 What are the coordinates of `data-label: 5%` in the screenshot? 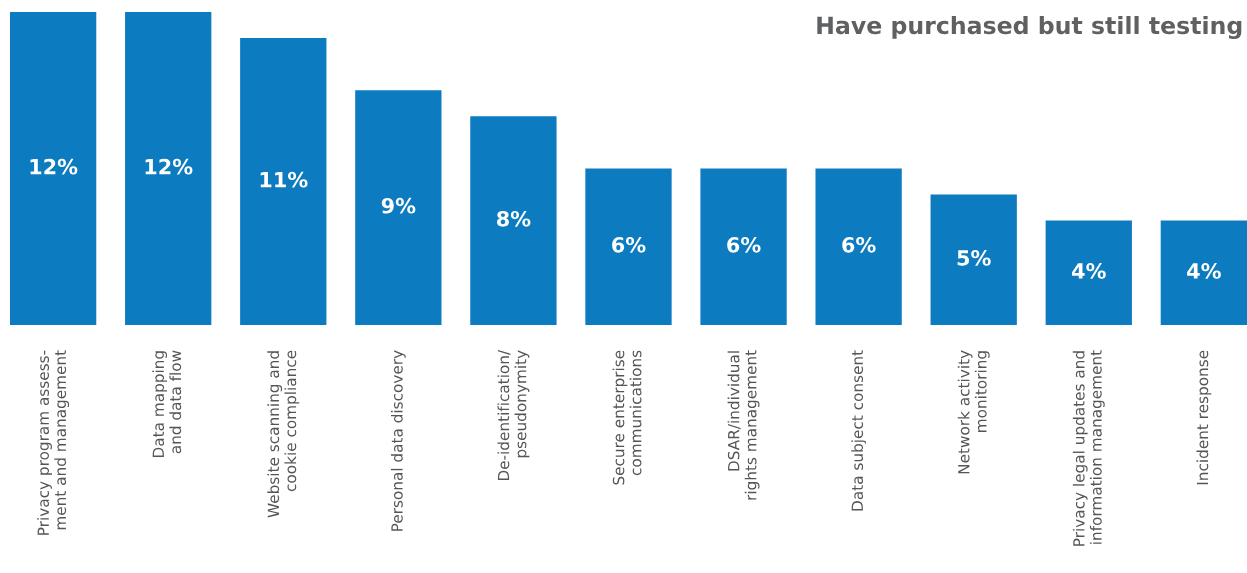 It's located at (974, 258).